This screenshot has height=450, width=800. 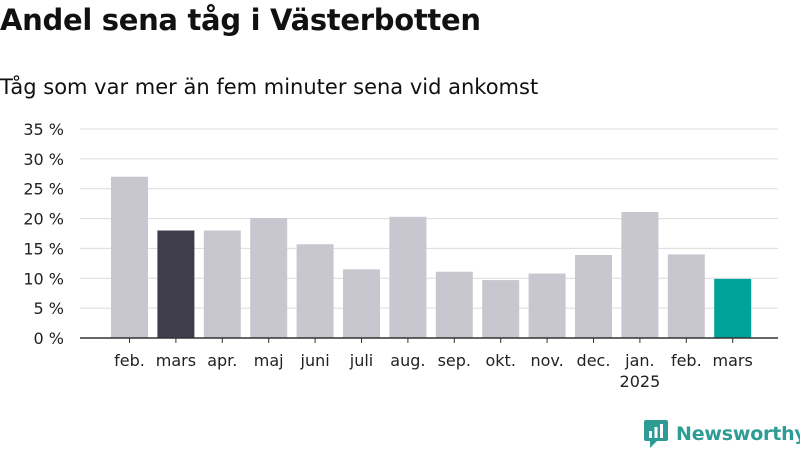 What do you see at coordinates (454, 360) in the screenshot?
I see `x-tick-label: sep.` at bounding box center [454, 360].